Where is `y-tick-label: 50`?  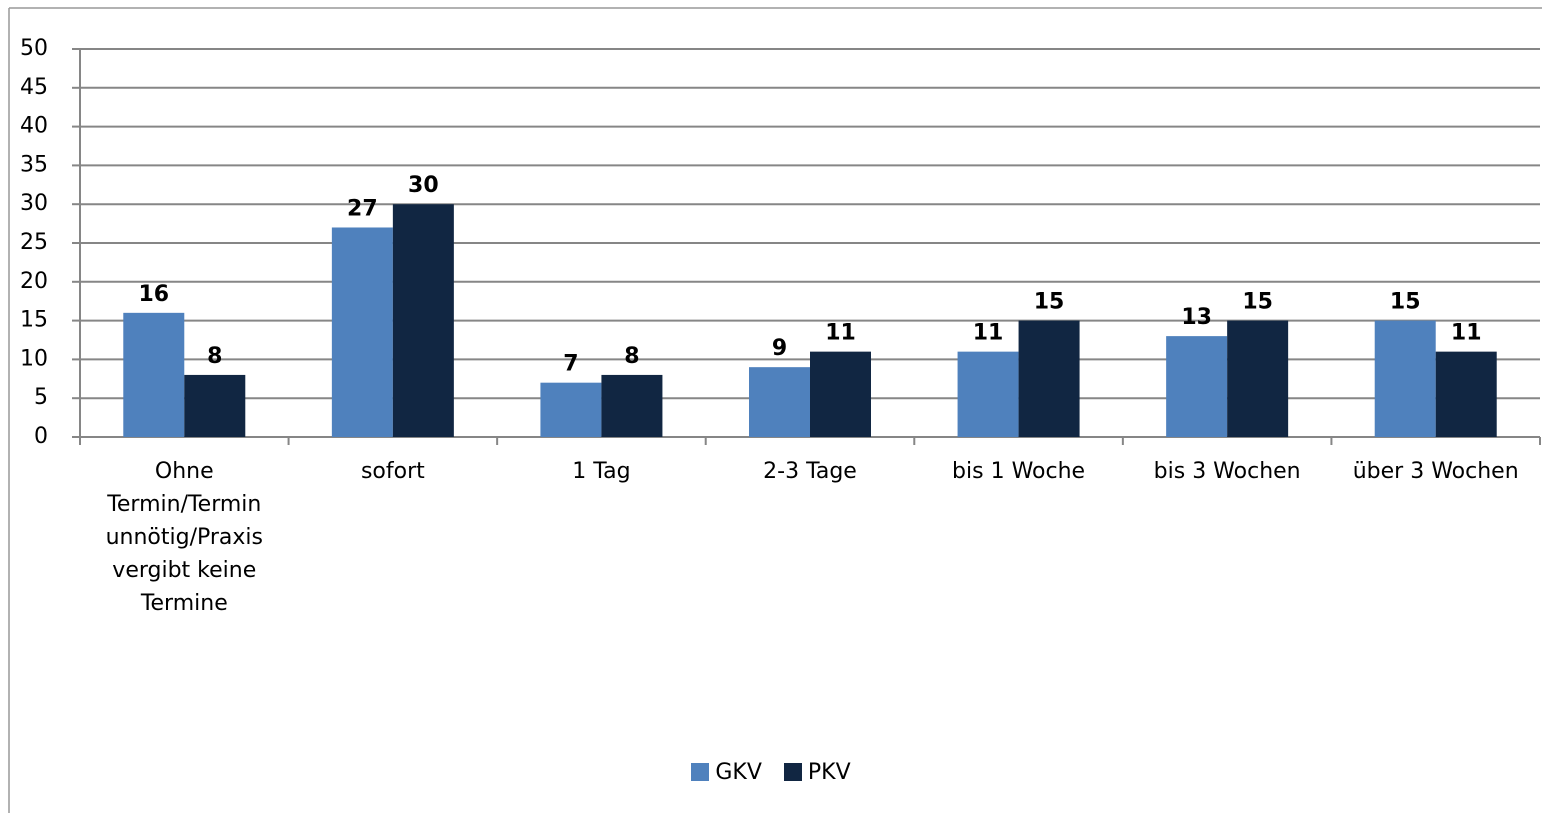
y-tick-label: 50 is located at coordinates (34, 48).